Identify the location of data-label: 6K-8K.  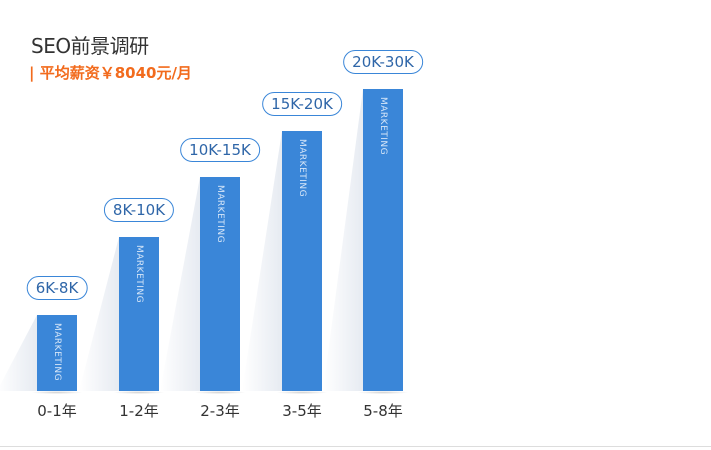
(57, 288).